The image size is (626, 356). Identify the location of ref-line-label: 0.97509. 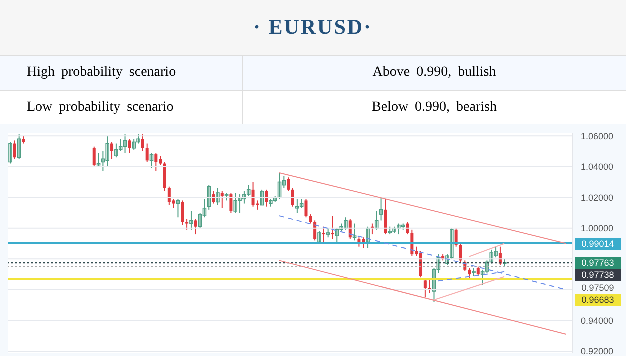
(598, 288).